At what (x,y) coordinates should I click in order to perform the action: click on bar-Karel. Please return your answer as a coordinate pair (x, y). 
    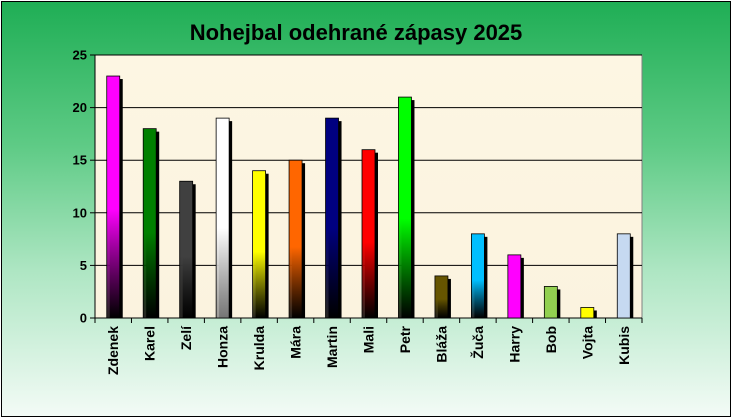
    Looking at the image, I should click on (149, 223).